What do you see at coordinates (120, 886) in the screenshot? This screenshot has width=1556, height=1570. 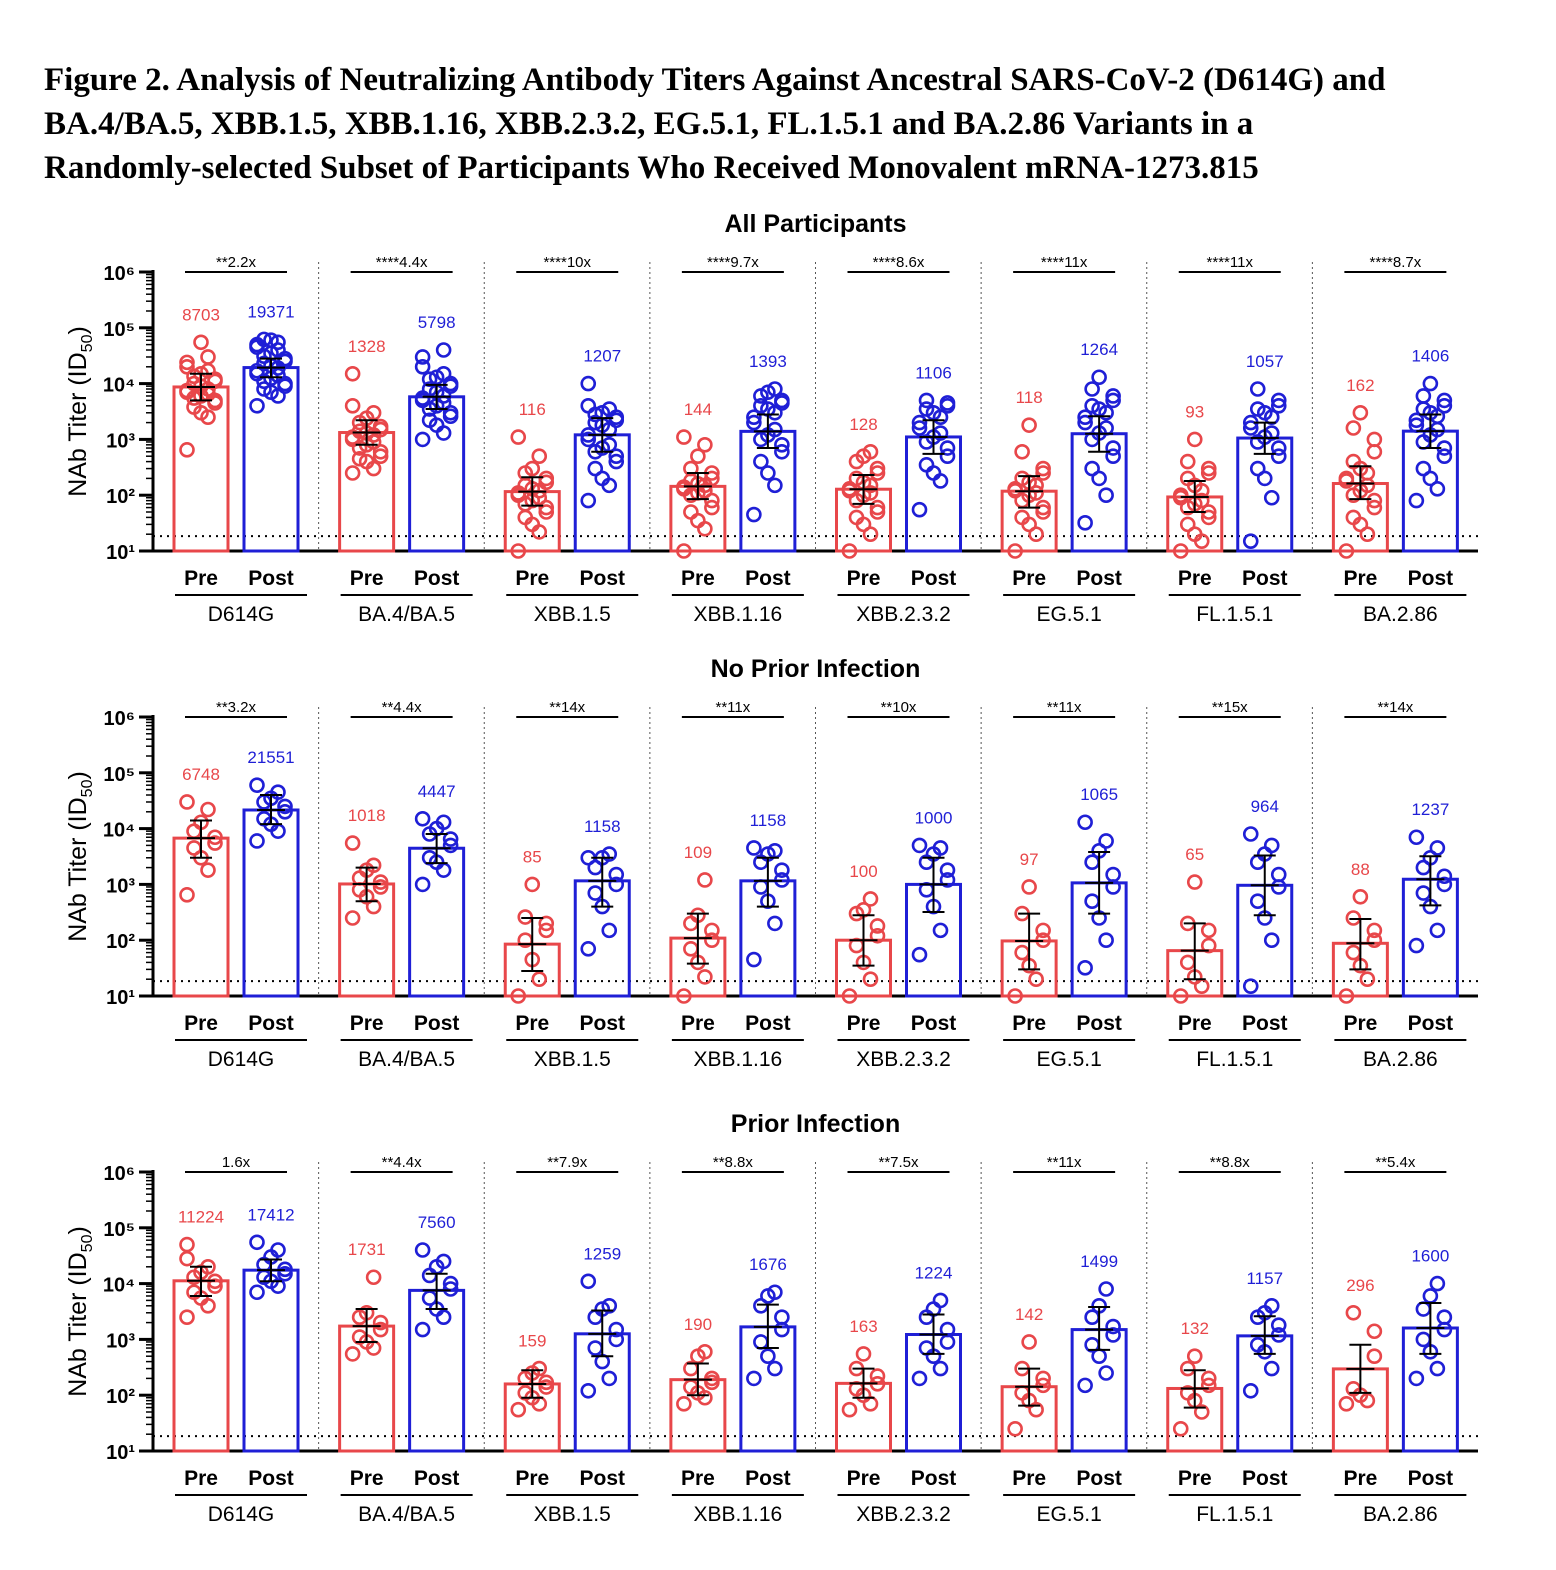 I see `y-tick-label: 10³` at bounding box center [120, 886].